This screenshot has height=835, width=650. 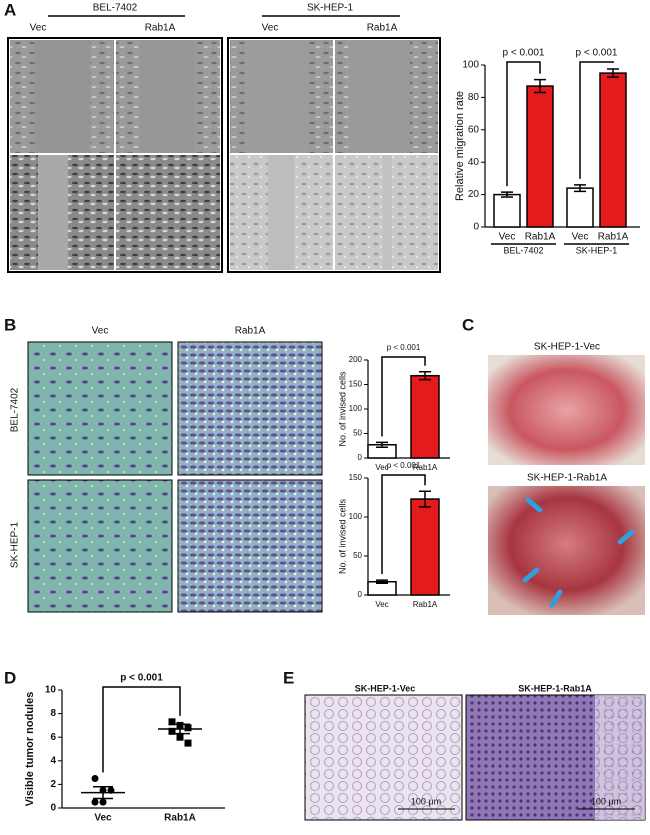 What do you see at coordinates (555, 688) in the screenshot?
I see `image-title: SK-HEP-1-Rab1A` at bounding box center [555, 688].